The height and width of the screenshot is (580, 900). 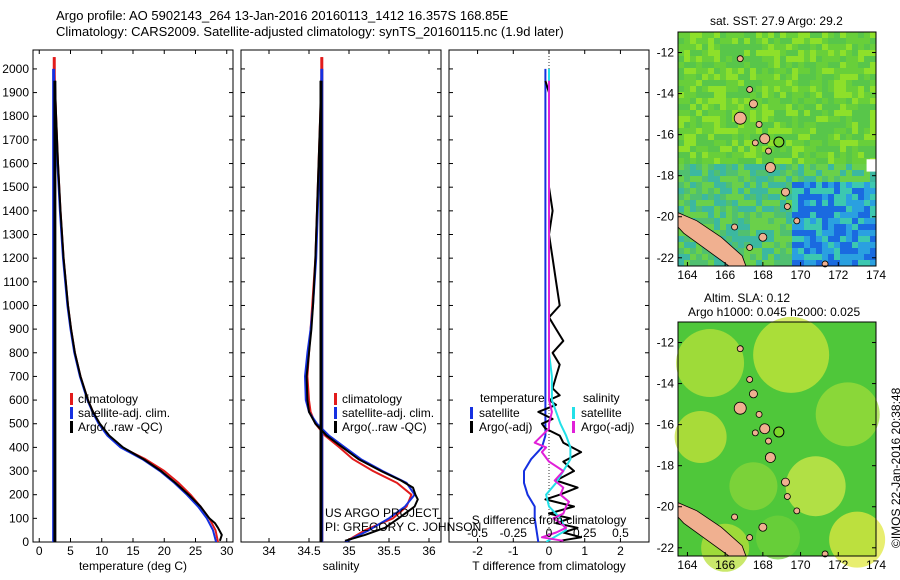 What do you see at coordinates (15, 140) in the screenshot?
I see `y-tick-label: 1700` at bounding box center [15, 140].